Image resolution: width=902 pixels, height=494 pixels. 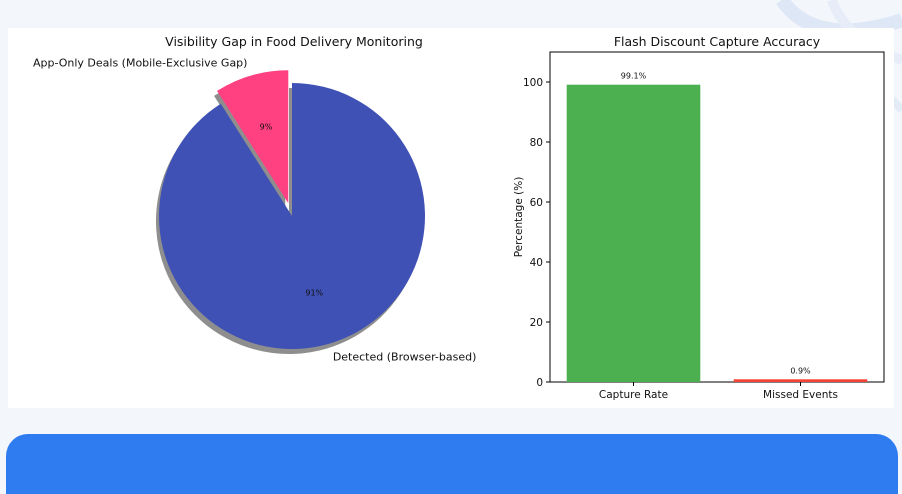 What do you see at coordinates (314, 293) in the screenshot?
I see `pie-pct-label-detected: 91%` at bounding box center [314, 293].